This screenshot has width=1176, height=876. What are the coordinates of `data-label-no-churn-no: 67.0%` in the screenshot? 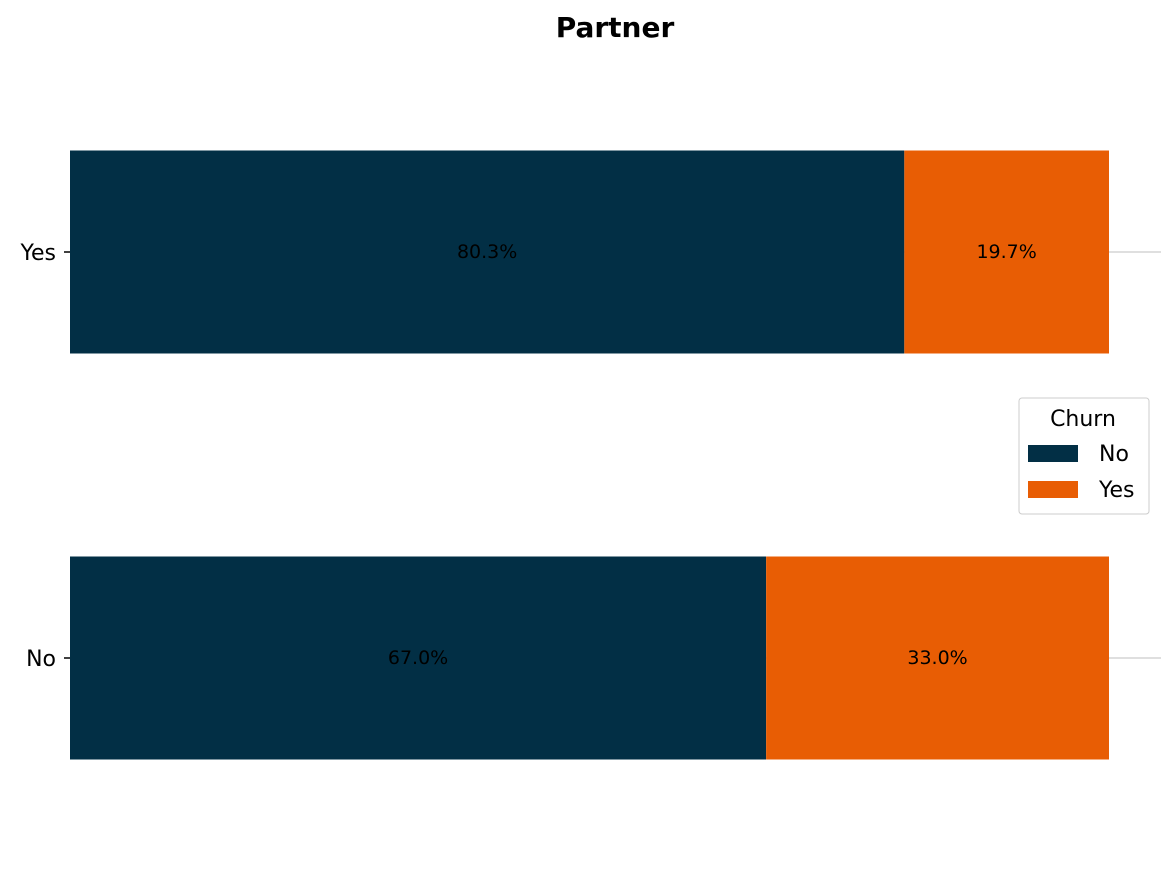 It's located at (418, 658).